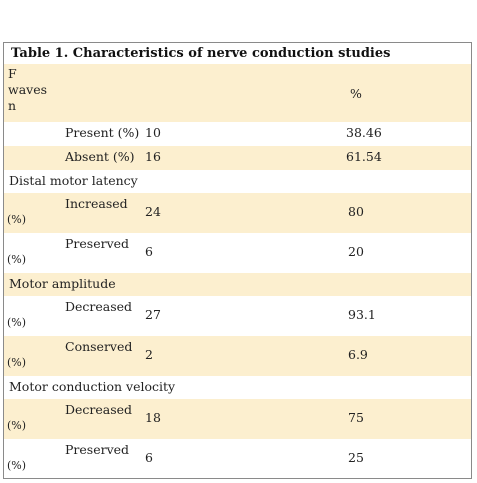 This screenshot has width=477, height=483. What do you see at coordinates (96, 203) in the screenshot?
I see `row-label: Increased` at bounding box center [96, 203].